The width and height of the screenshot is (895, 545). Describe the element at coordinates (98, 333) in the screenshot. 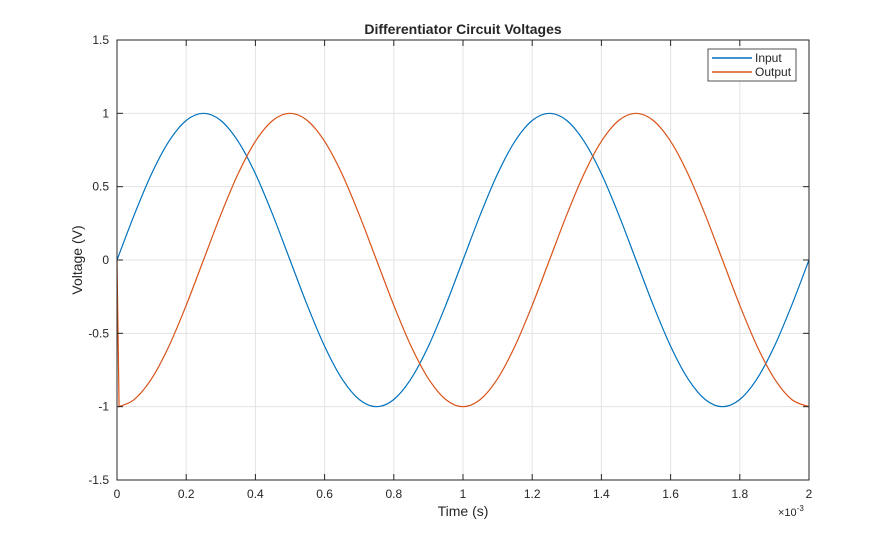

I see `y-tick-label: -0.5` at that location.